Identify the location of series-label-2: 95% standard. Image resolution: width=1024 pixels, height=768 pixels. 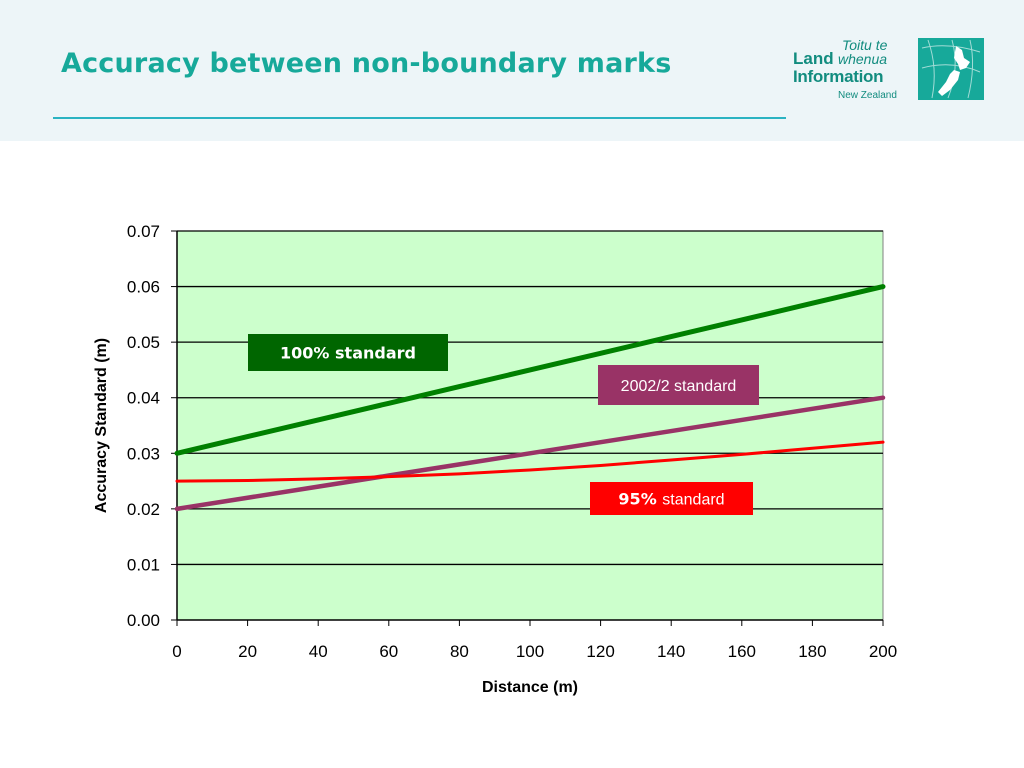
(671, 498).